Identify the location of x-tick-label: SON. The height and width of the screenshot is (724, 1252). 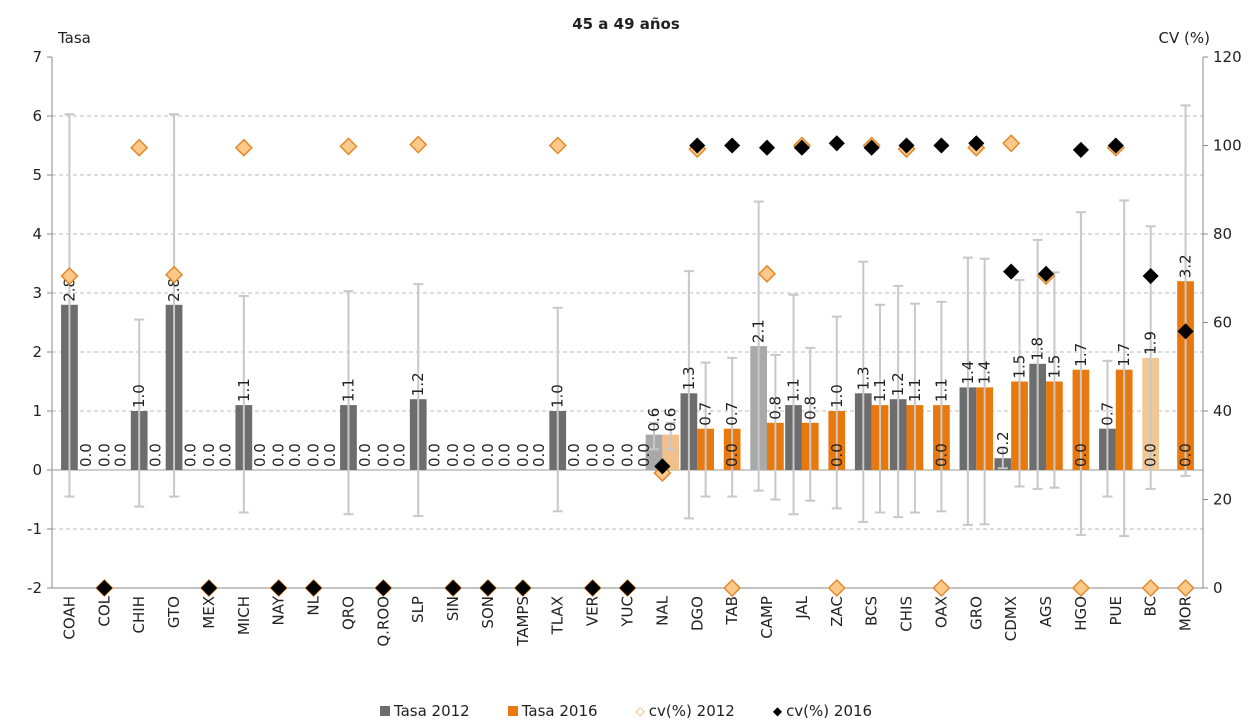
(488, 612).